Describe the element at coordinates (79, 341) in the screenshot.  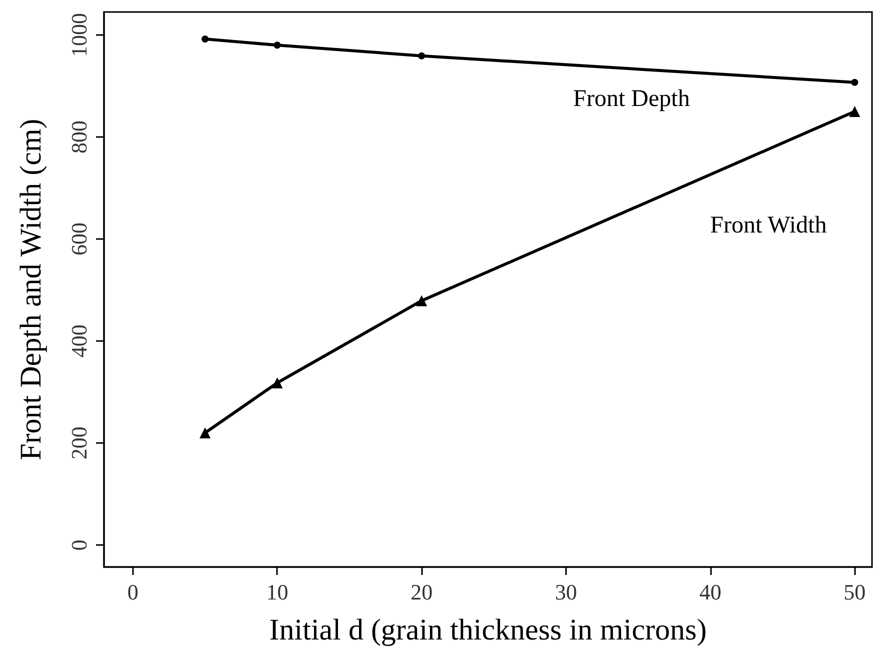
I see `y-tick-label: 400` at that location.